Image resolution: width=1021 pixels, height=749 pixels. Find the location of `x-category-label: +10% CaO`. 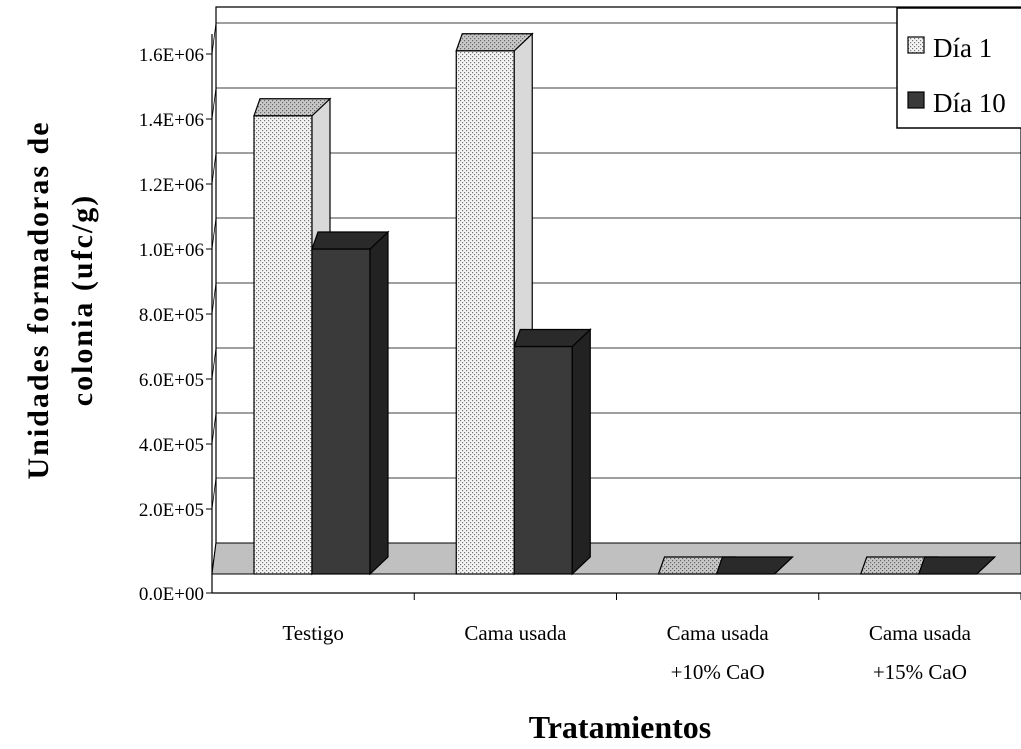

x-category-label: +10% CaO is located at coordinates (718, 672).